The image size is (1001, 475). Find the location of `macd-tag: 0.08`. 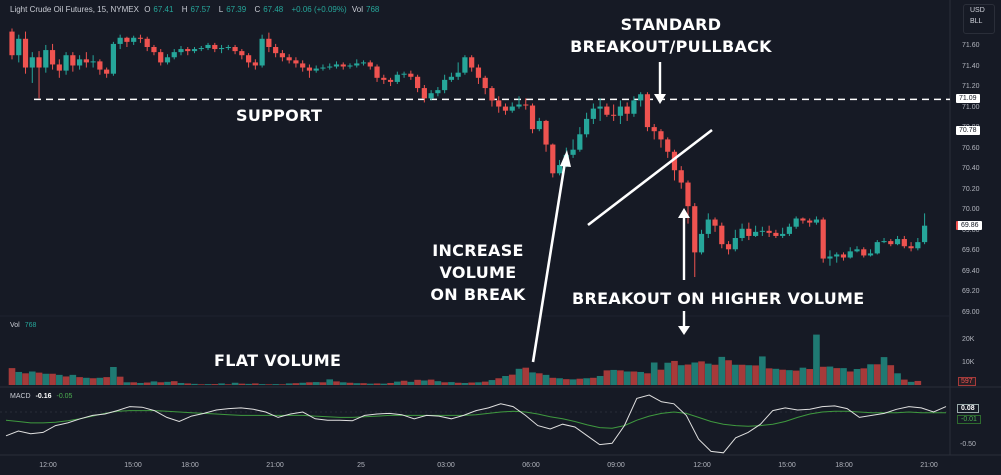

macd-tag: 0.08 is located at coordinates (968, 408).